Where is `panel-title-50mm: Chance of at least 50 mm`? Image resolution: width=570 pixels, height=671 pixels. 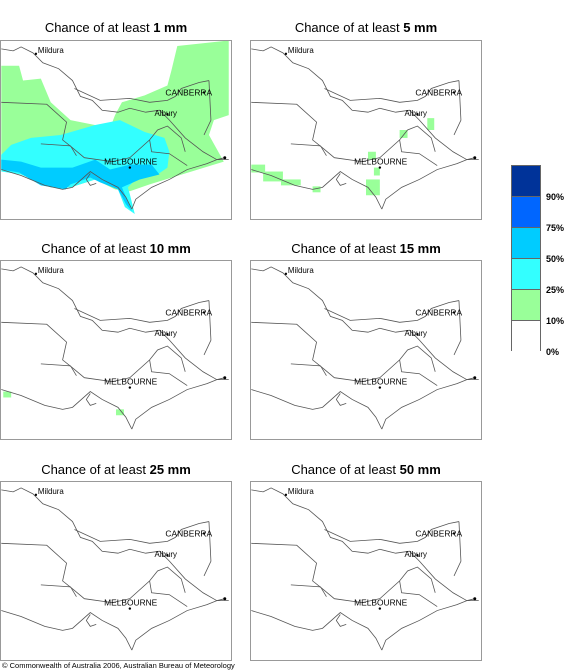
panel-title-50mm: Chance of at least 50 mm is located at coordinates (366, 469).